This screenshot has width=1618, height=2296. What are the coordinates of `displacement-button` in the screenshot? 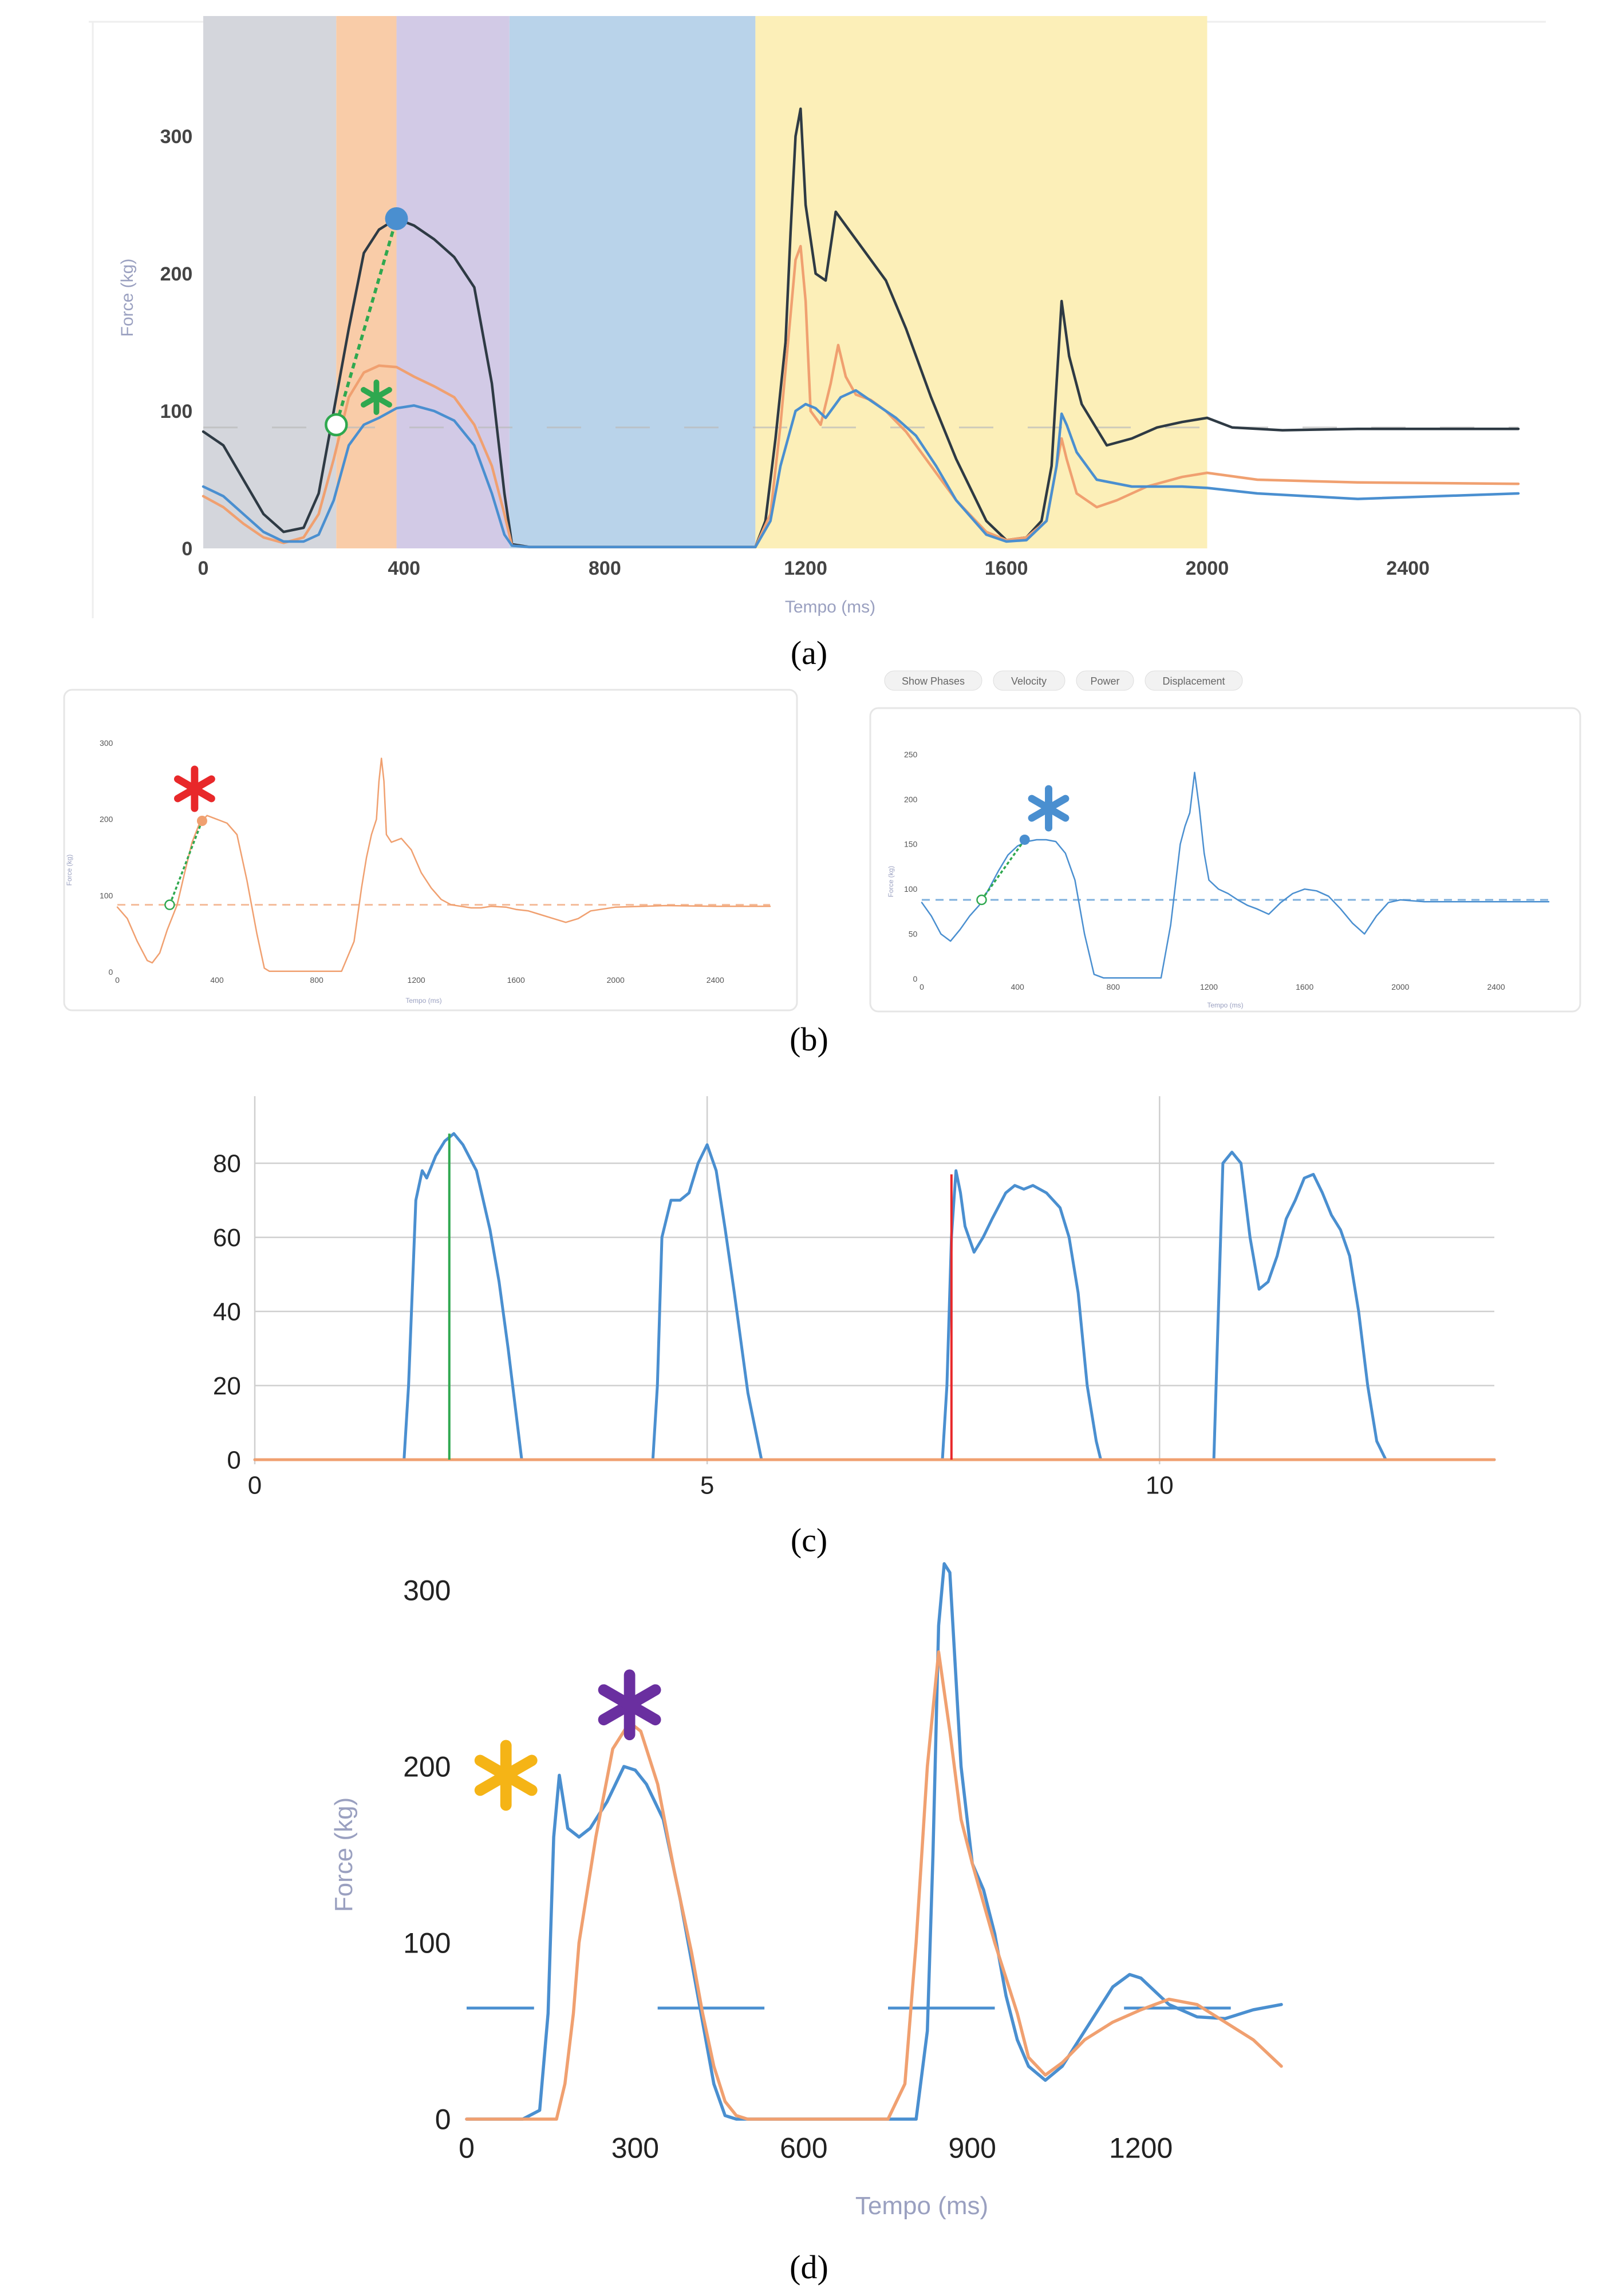 It's located at (1194, 680).